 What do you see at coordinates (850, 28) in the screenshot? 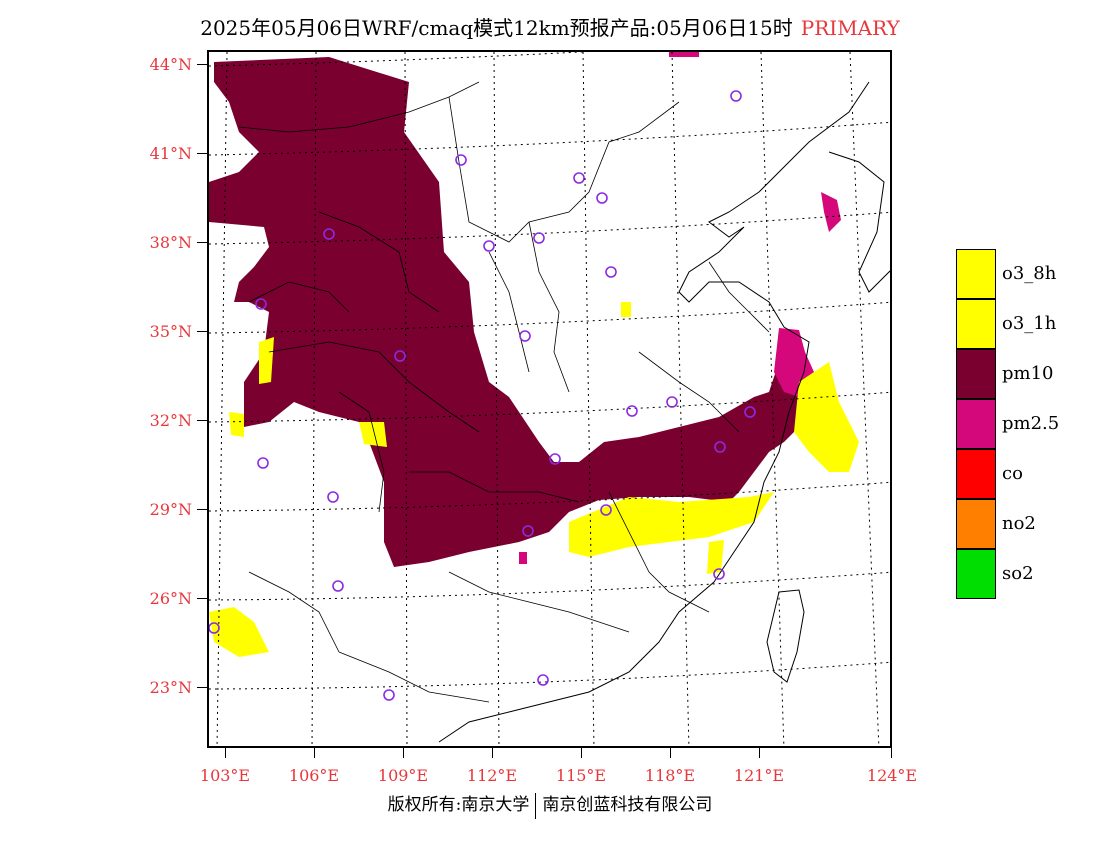
I see `title-tag: PRIMARY` at bounding box center [850, 28].